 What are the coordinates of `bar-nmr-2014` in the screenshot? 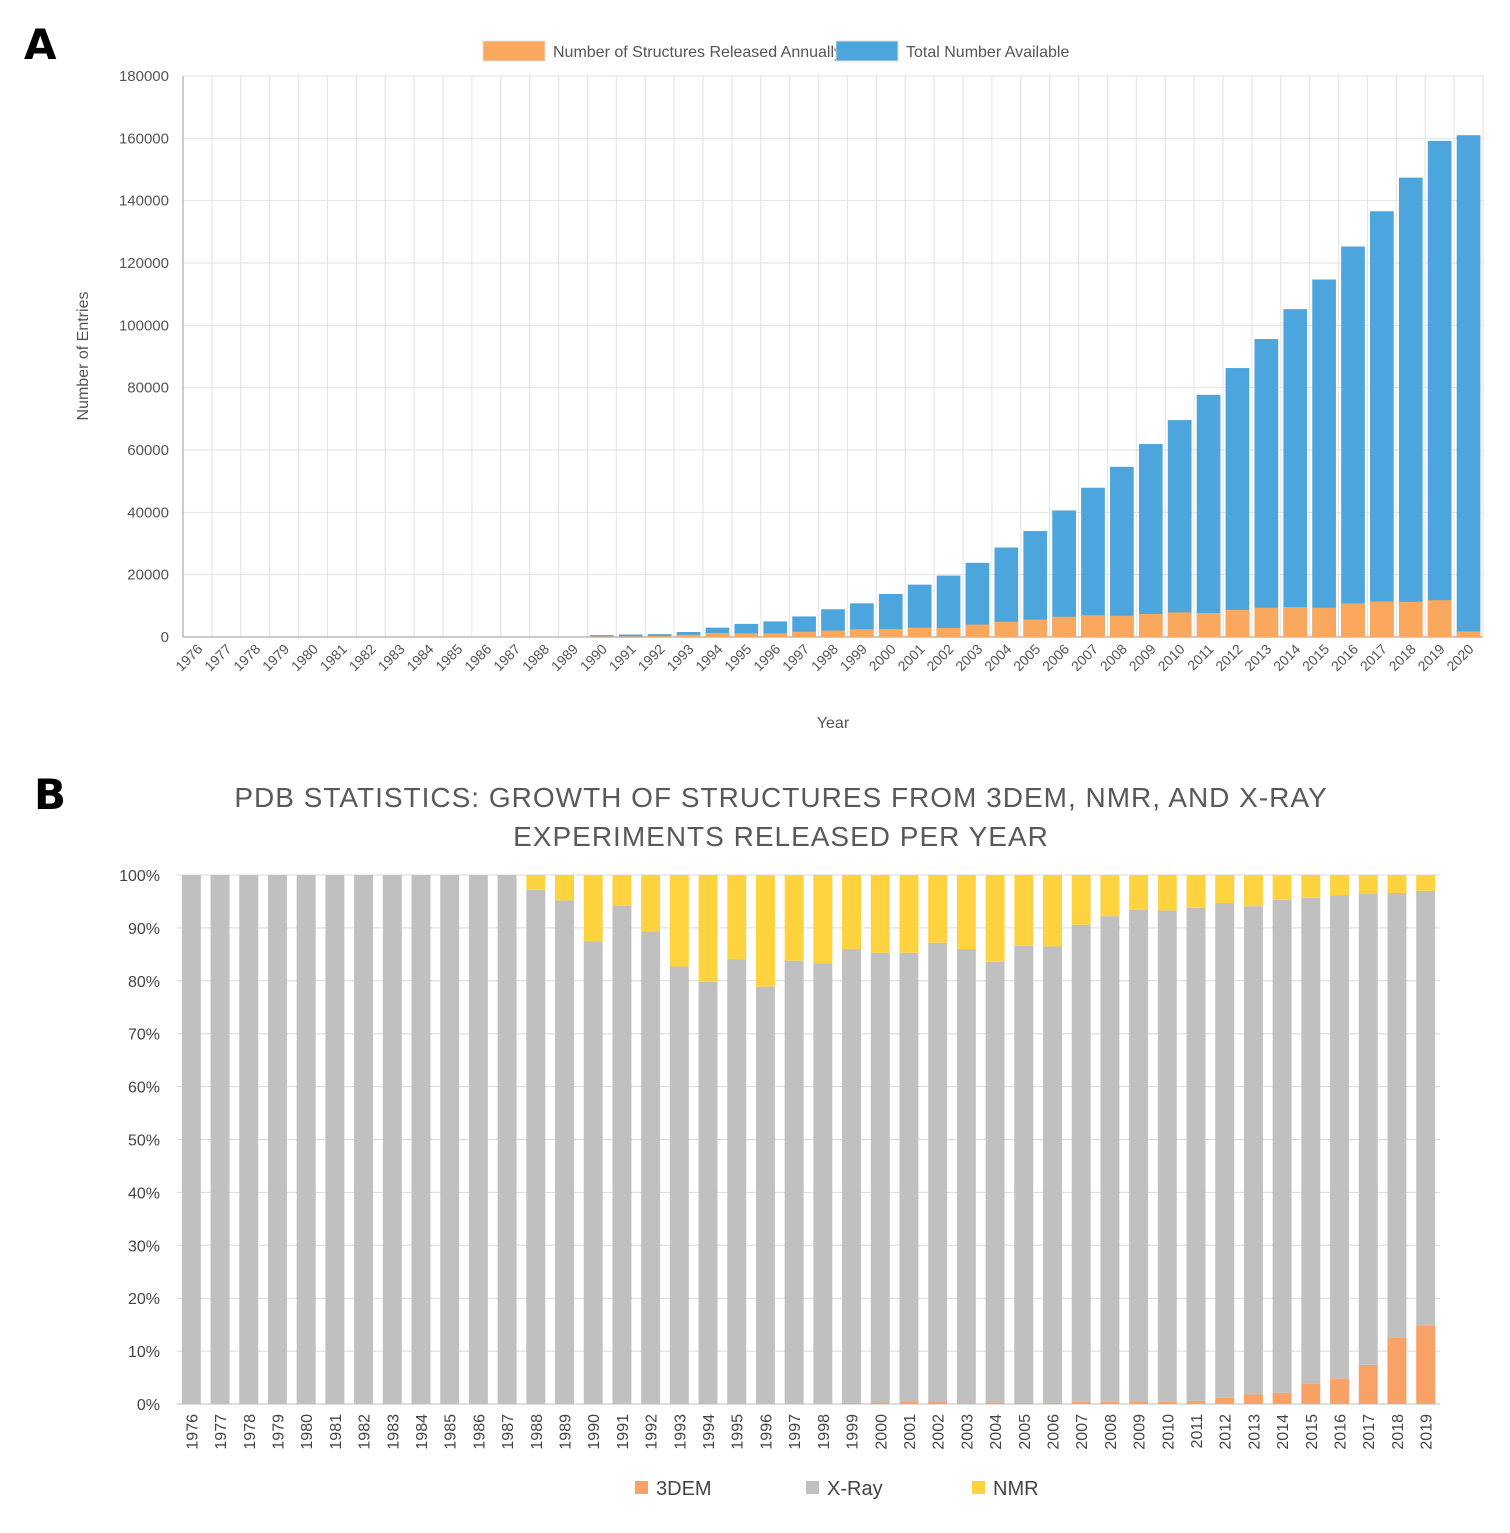 It's located at (1282, 887).